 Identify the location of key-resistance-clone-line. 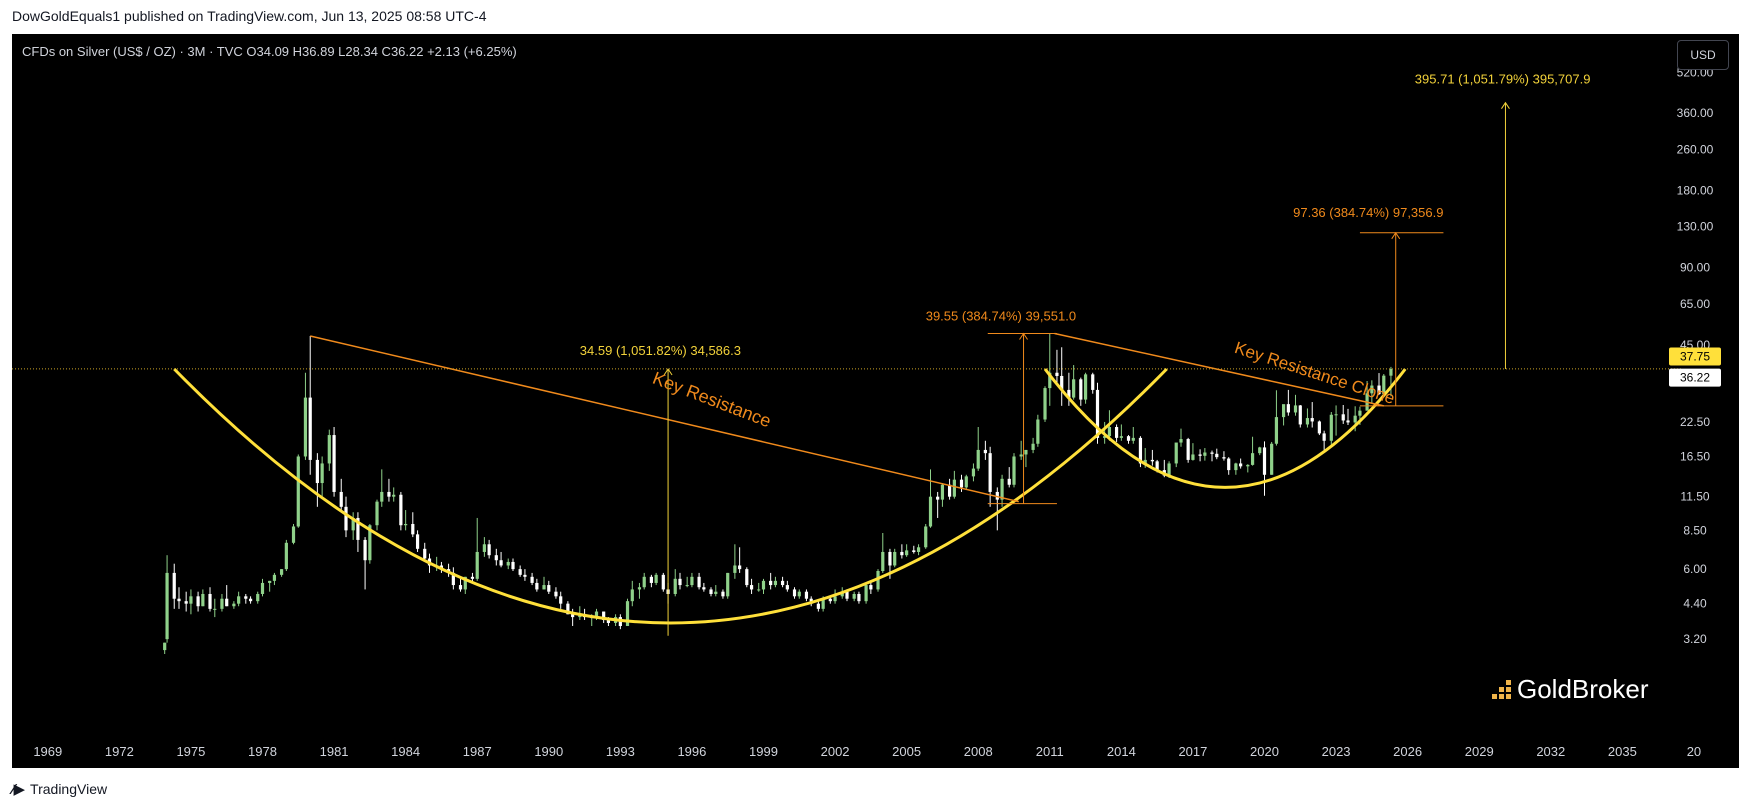
(1219, 369).